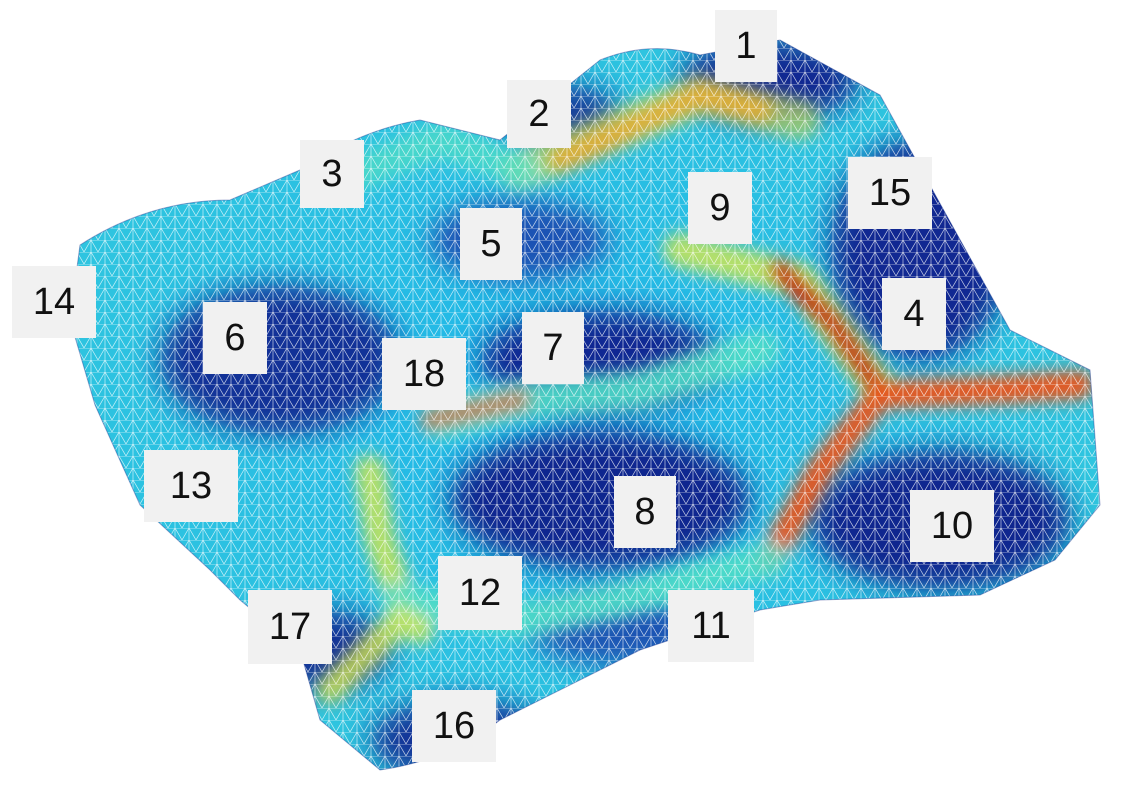 This screenshot has width=1131, height=785. Describe the element at coordinates (890, 193) in the screenshot. I see `label-15: 15` at that location.